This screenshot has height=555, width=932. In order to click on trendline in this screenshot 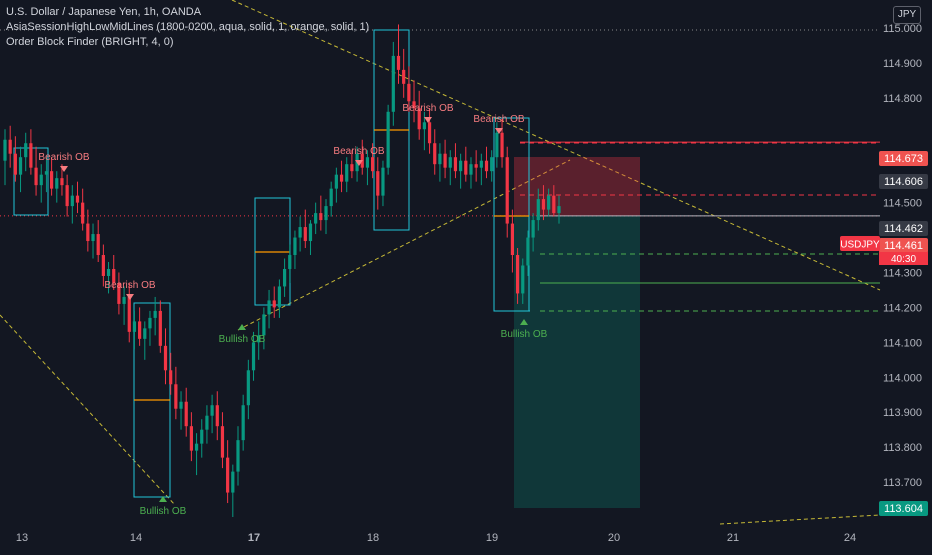, I will do `click(88, 410)`.